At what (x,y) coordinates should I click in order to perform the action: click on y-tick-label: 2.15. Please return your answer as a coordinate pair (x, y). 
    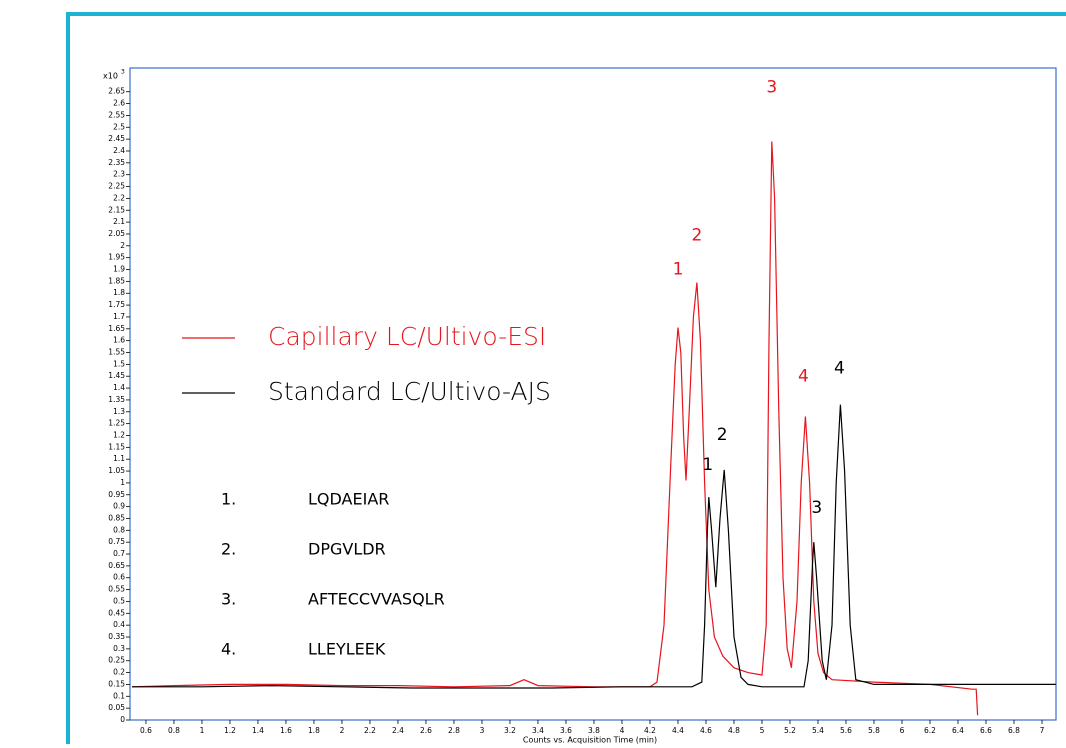
    Looking at the image, I should click on (116, 209).